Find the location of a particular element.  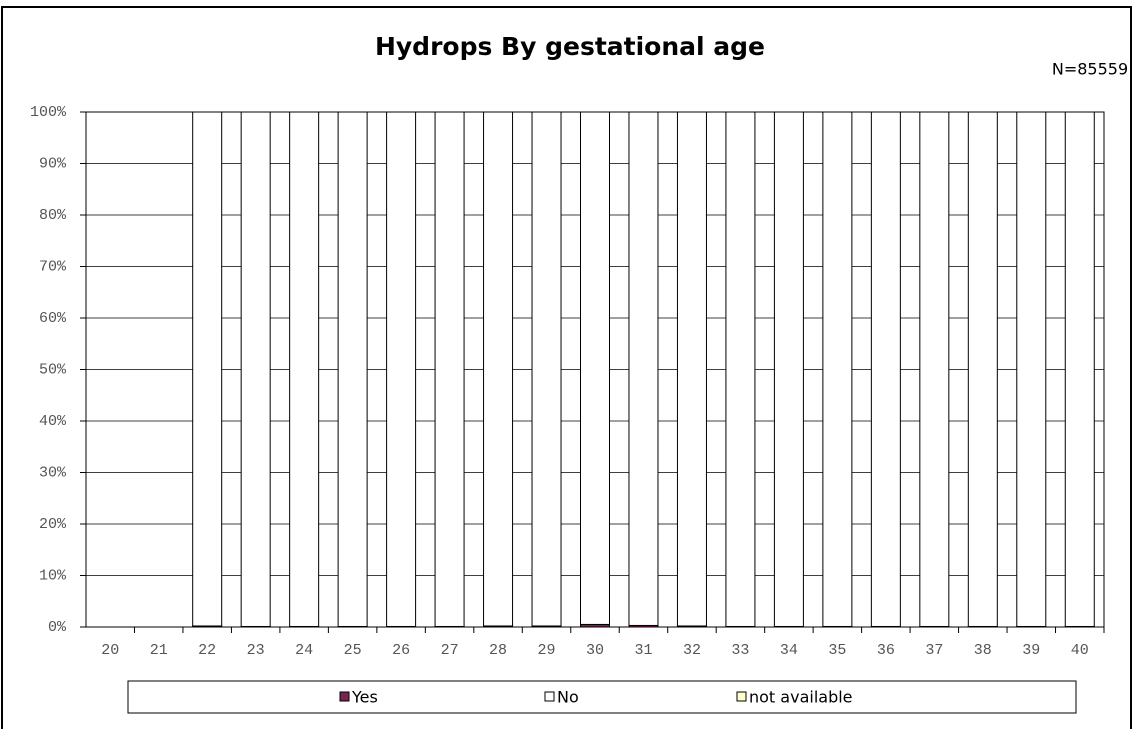

y-tick-label: 0% is located at coordinates (57, 627).